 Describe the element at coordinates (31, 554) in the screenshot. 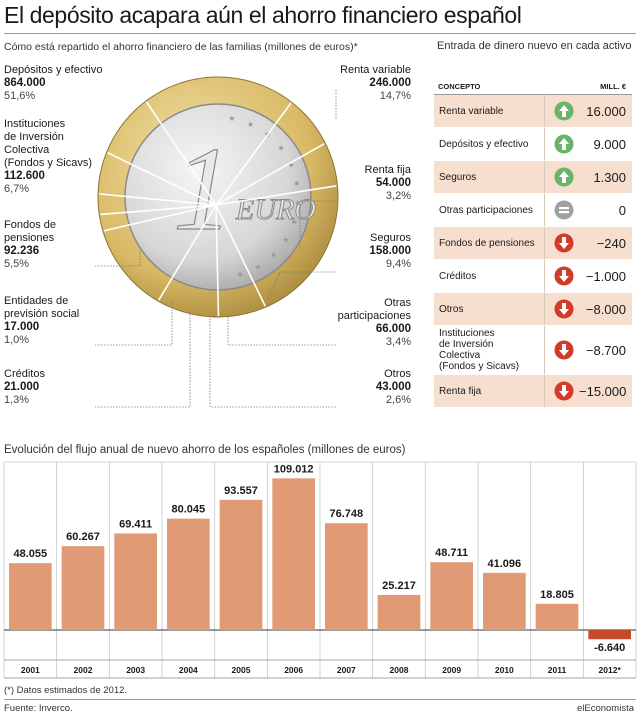

I see `bar-value-label: 48.055` at that location.